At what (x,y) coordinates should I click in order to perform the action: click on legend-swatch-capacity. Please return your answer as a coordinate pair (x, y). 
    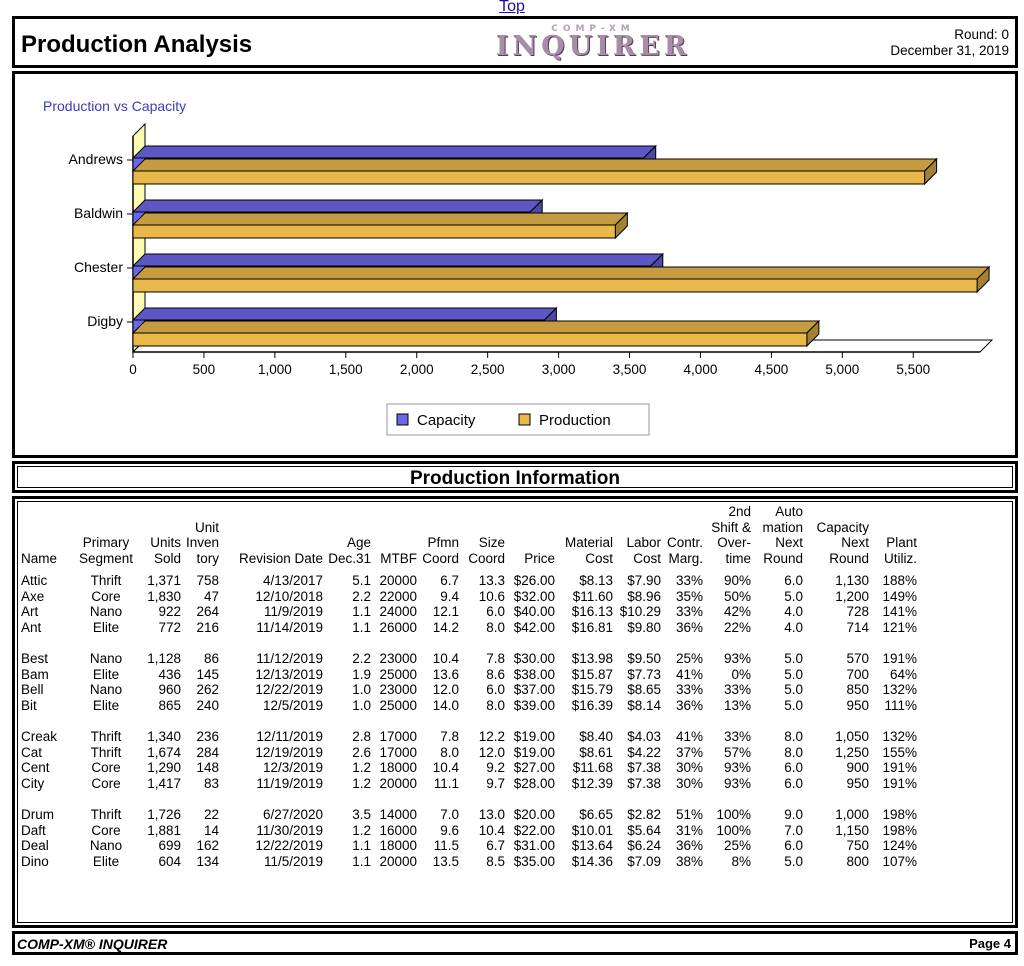
    Looking at the image, I should click on (402, 419).